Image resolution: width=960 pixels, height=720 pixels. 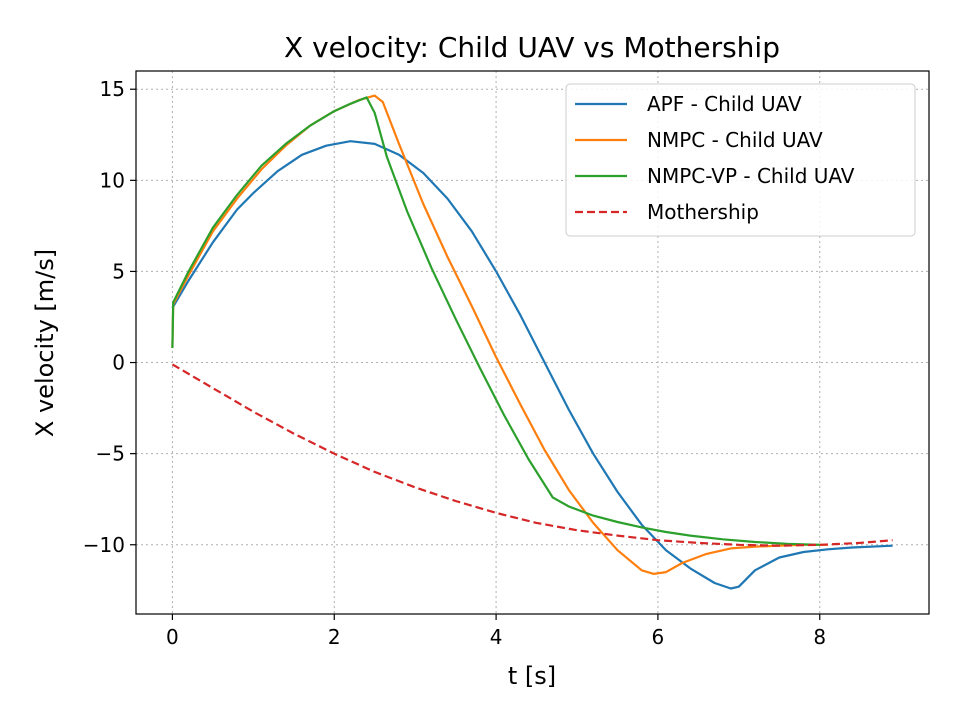 I want to click on chart-title: X velocity: Child UAV vs Mothership, so click(x=532, y=47).